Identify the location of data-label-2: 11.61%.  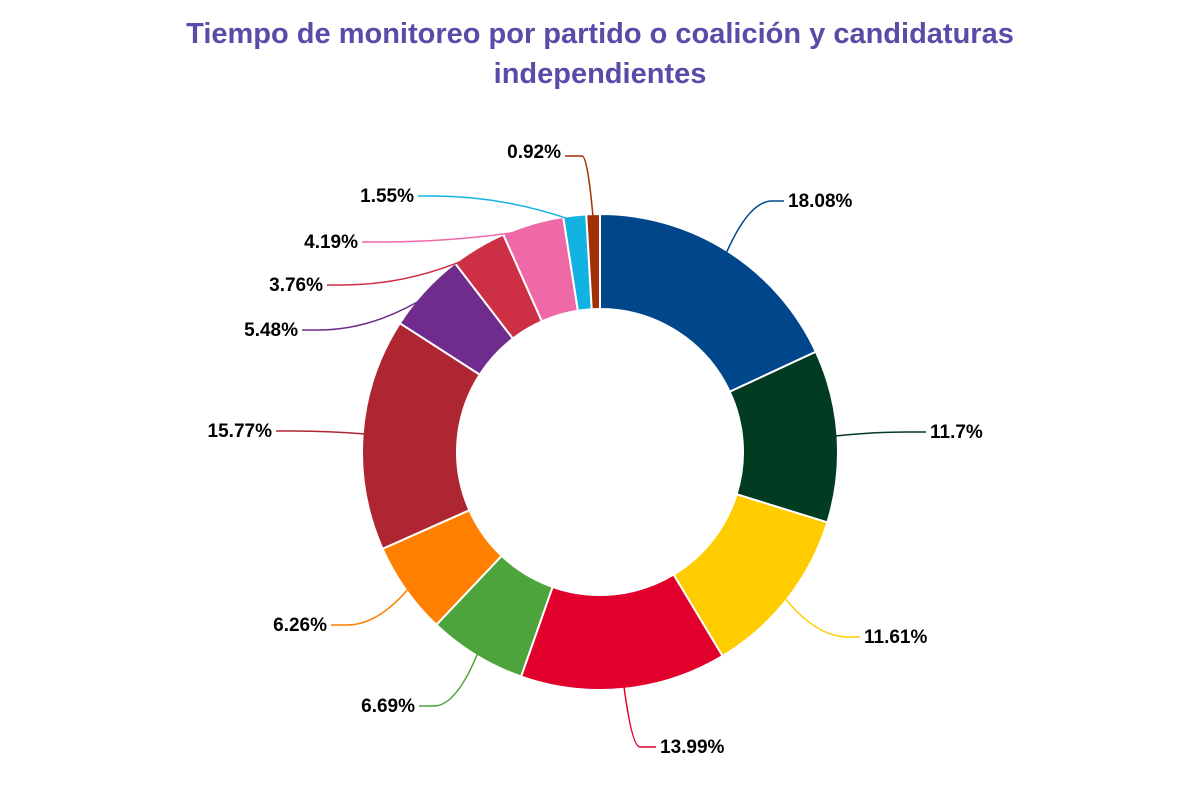
(895, 637).